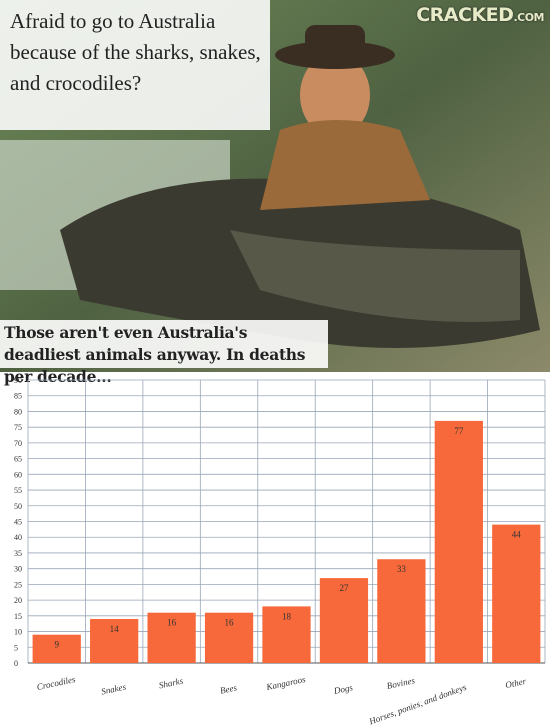 The width and height of the screenshot is (550, 725). Describe the element at coordinates (18, 600) in the screenshot. I see `y-tick-label: 20` at that location.